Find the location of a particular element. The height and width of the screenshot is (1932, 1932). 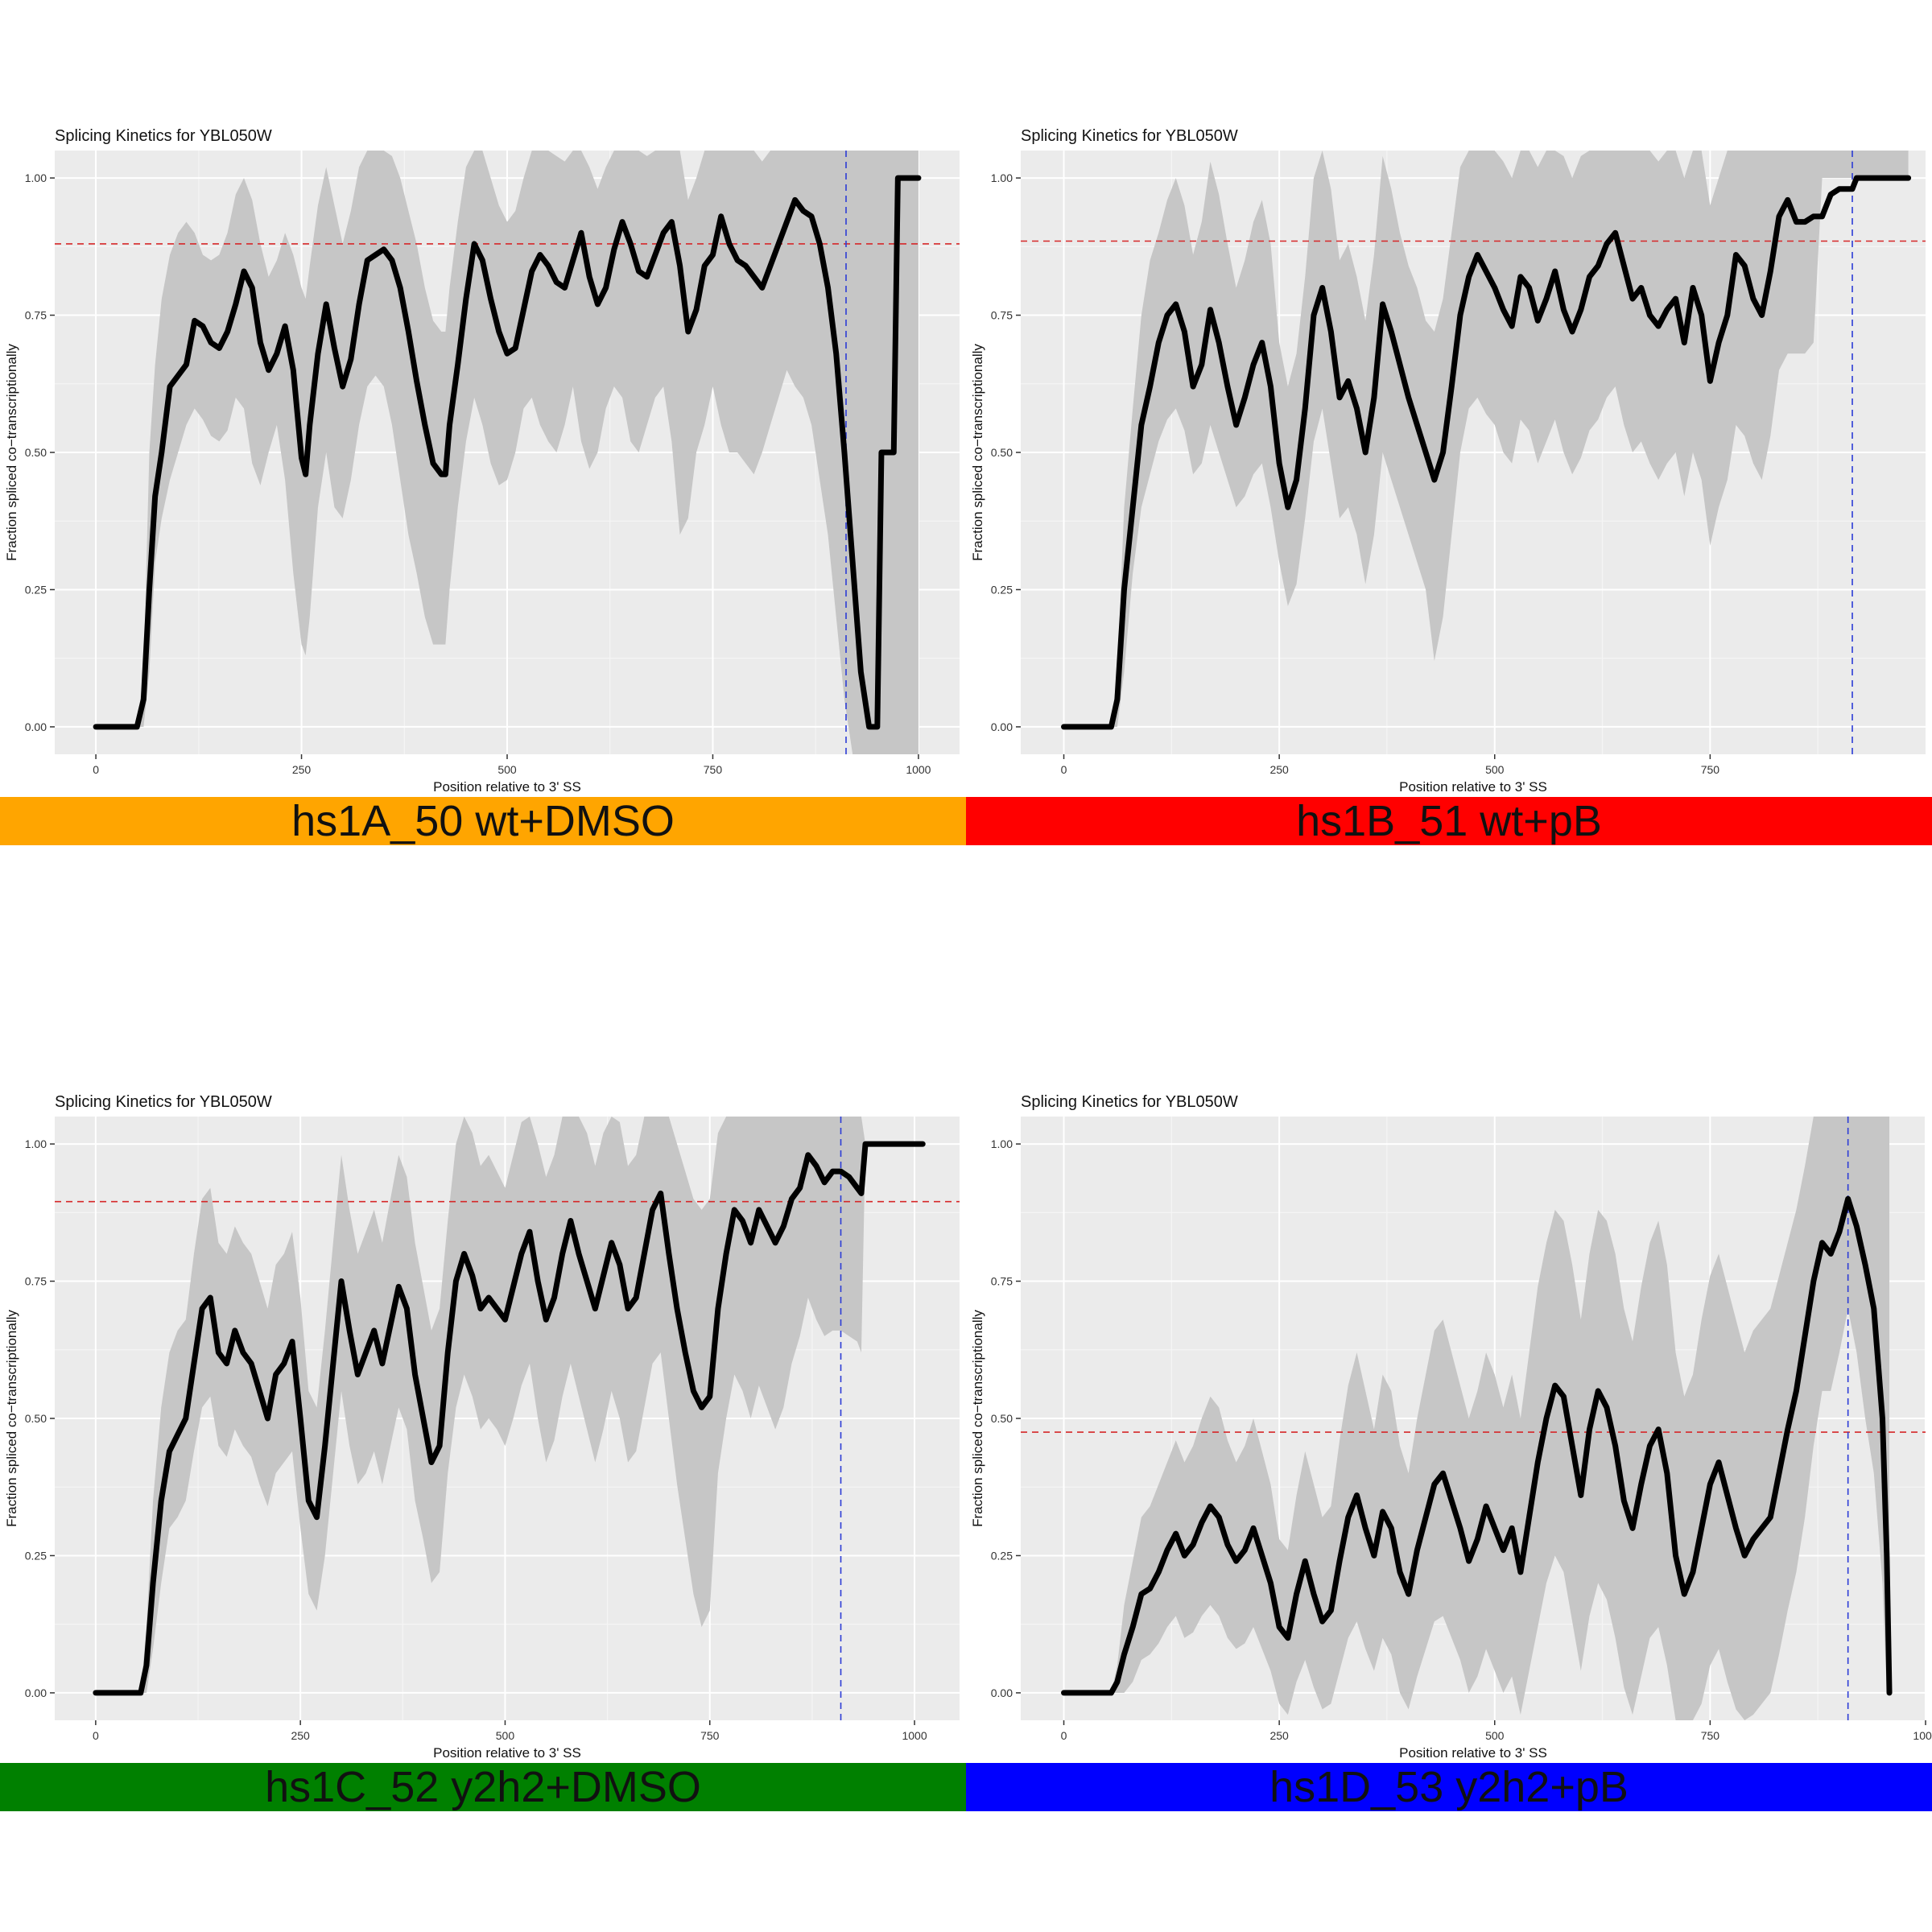

c4-chart-title: Splicing Kinetics for YBL050W is located at coordinates (1129, 1102).